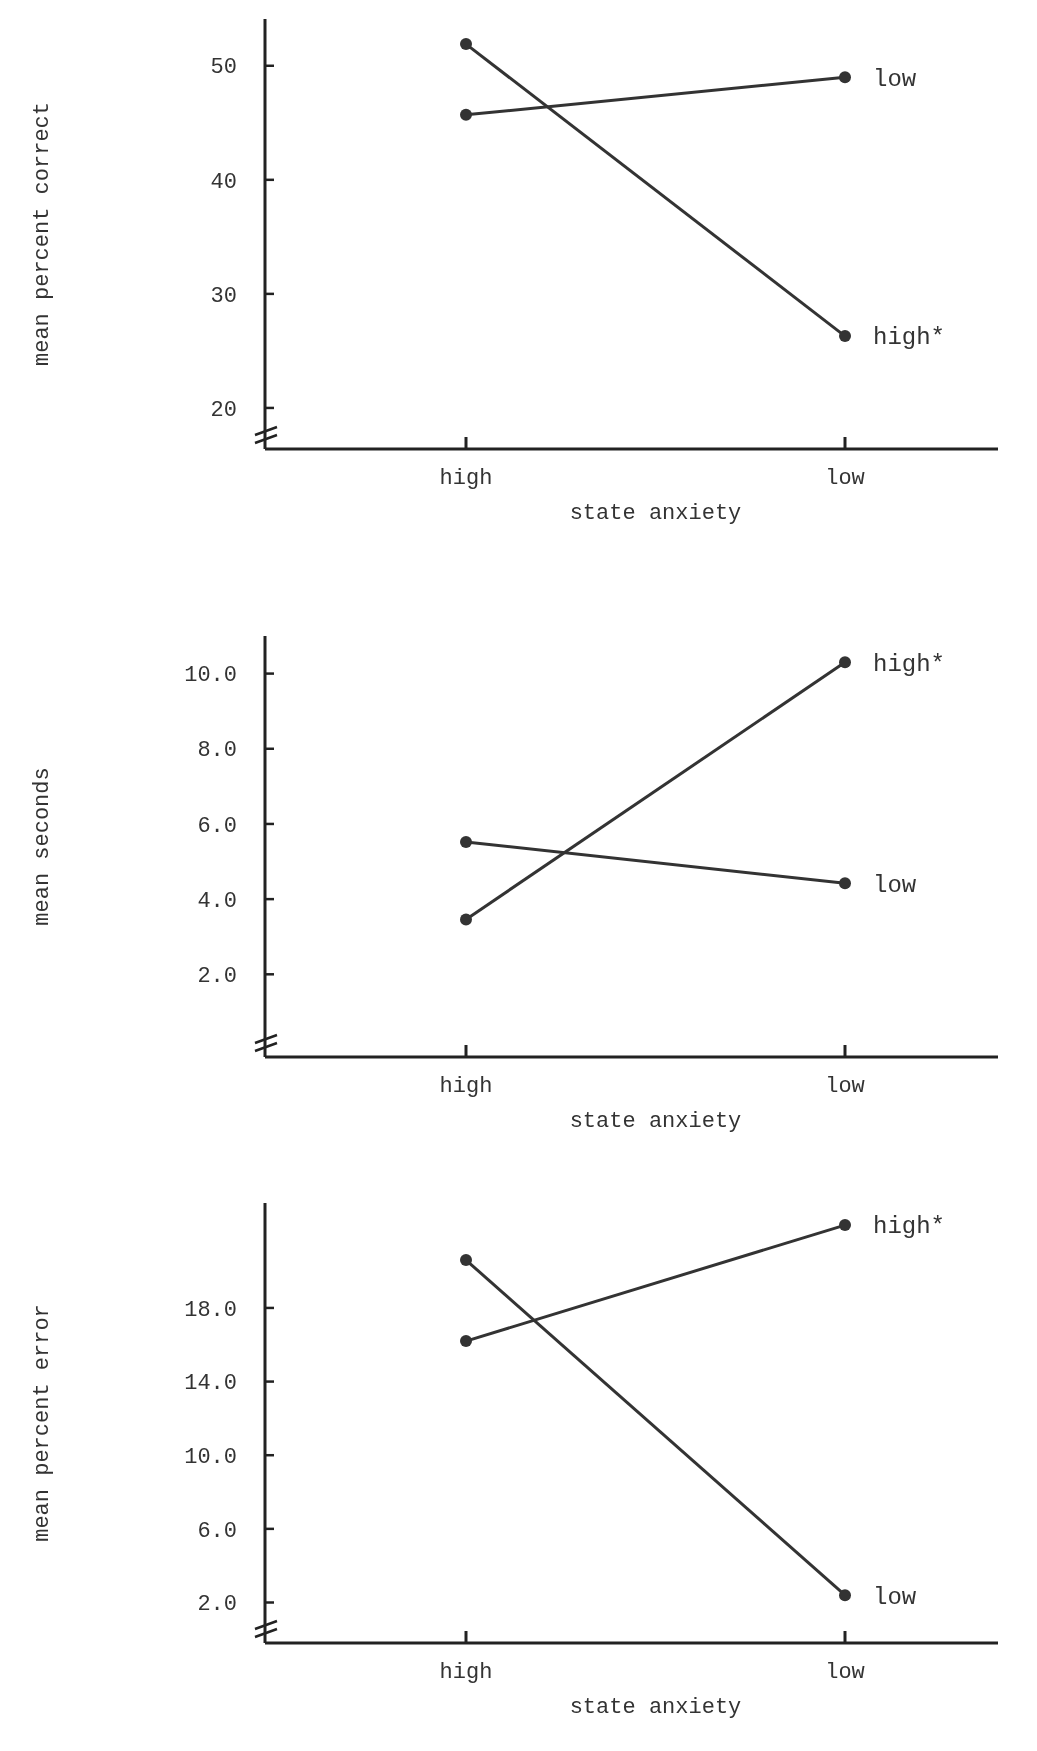 The height and width of the screenshot is (1751, 1037). What do you see at coordinates (210, 1384) in the screenshot?
I see `y-tick-label: 14.0` at bounding box center [210, 1384].